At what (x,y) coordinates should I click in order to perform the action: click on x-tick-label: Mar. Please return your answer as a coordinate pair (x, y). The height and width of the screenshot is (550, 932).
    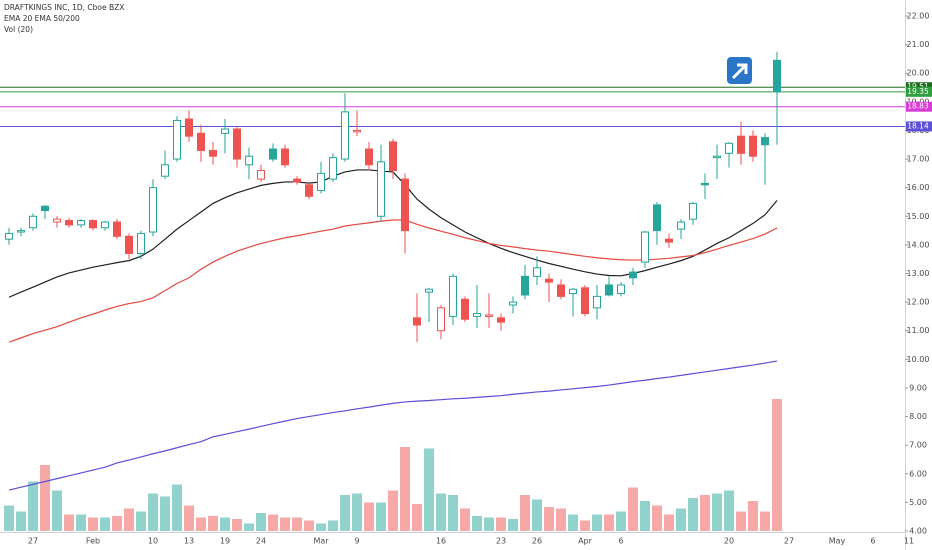
    Looking at the image, I should click on (321, 541).